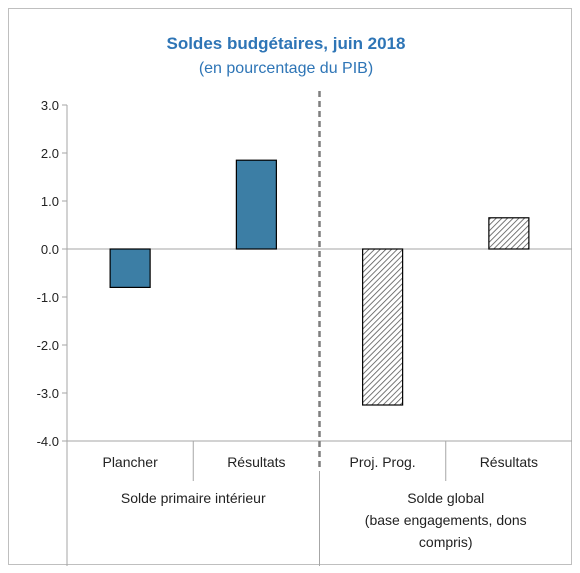  Describe the element at coordinates (50, 105) in the screenshot. I see `y-tick-label: 3.0` at that location.